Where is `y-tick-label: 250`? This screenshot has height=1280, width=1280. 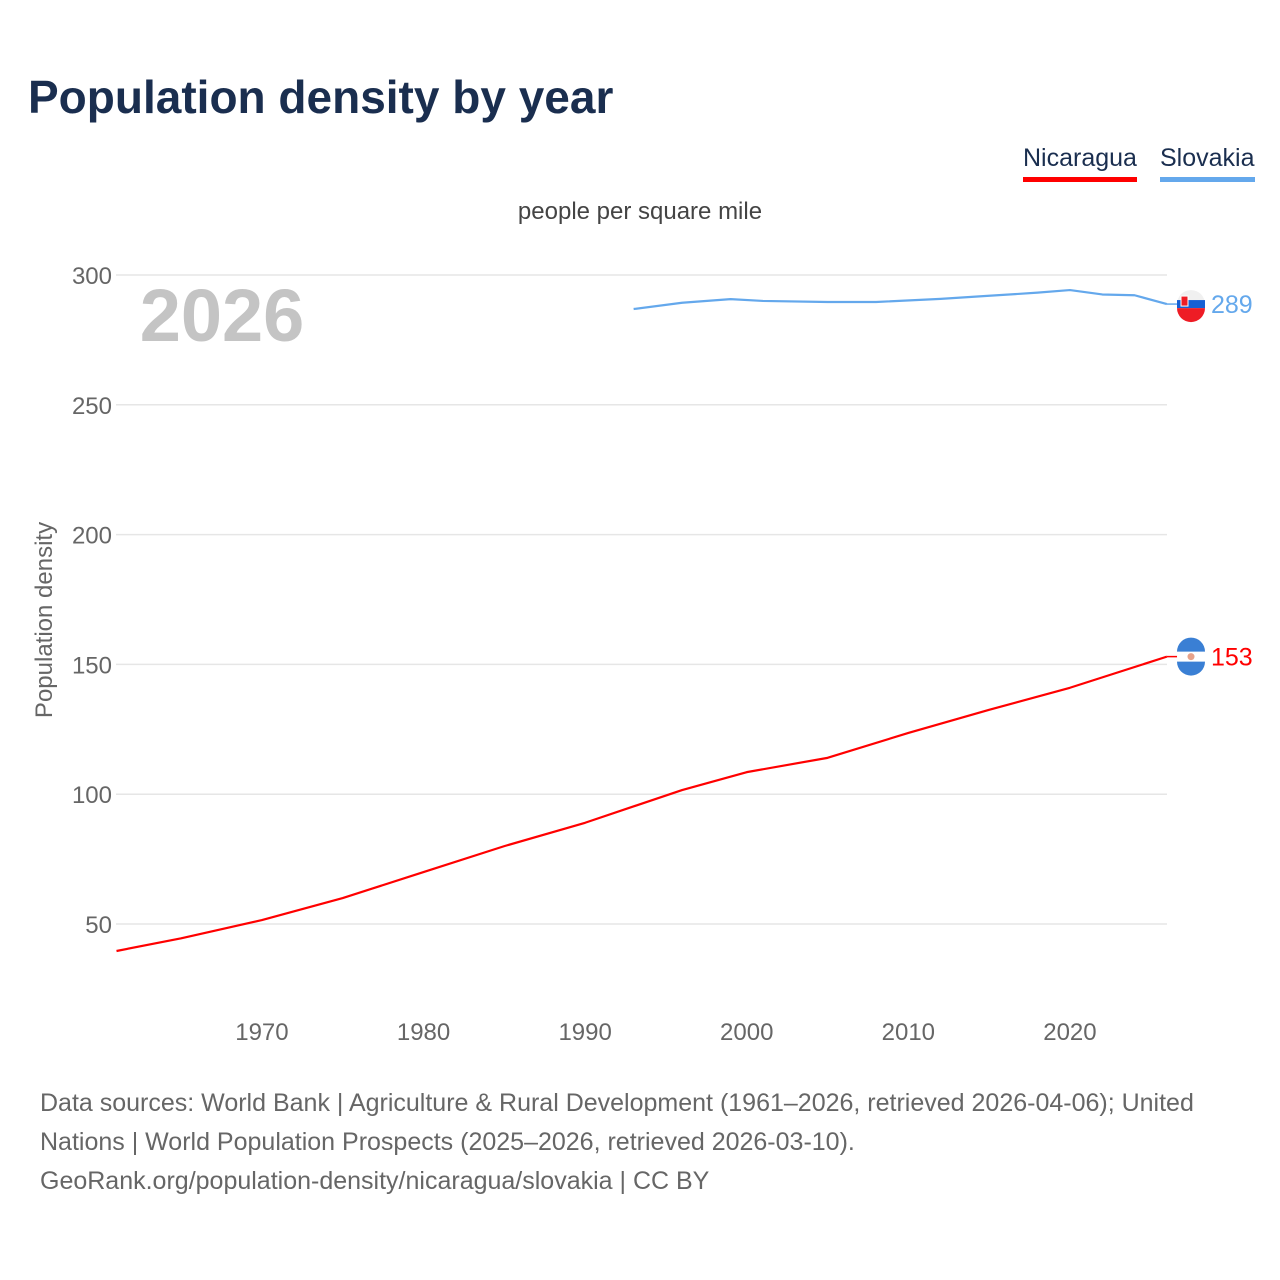 y-tick-label: 250 is located at coordinates (92, 406).